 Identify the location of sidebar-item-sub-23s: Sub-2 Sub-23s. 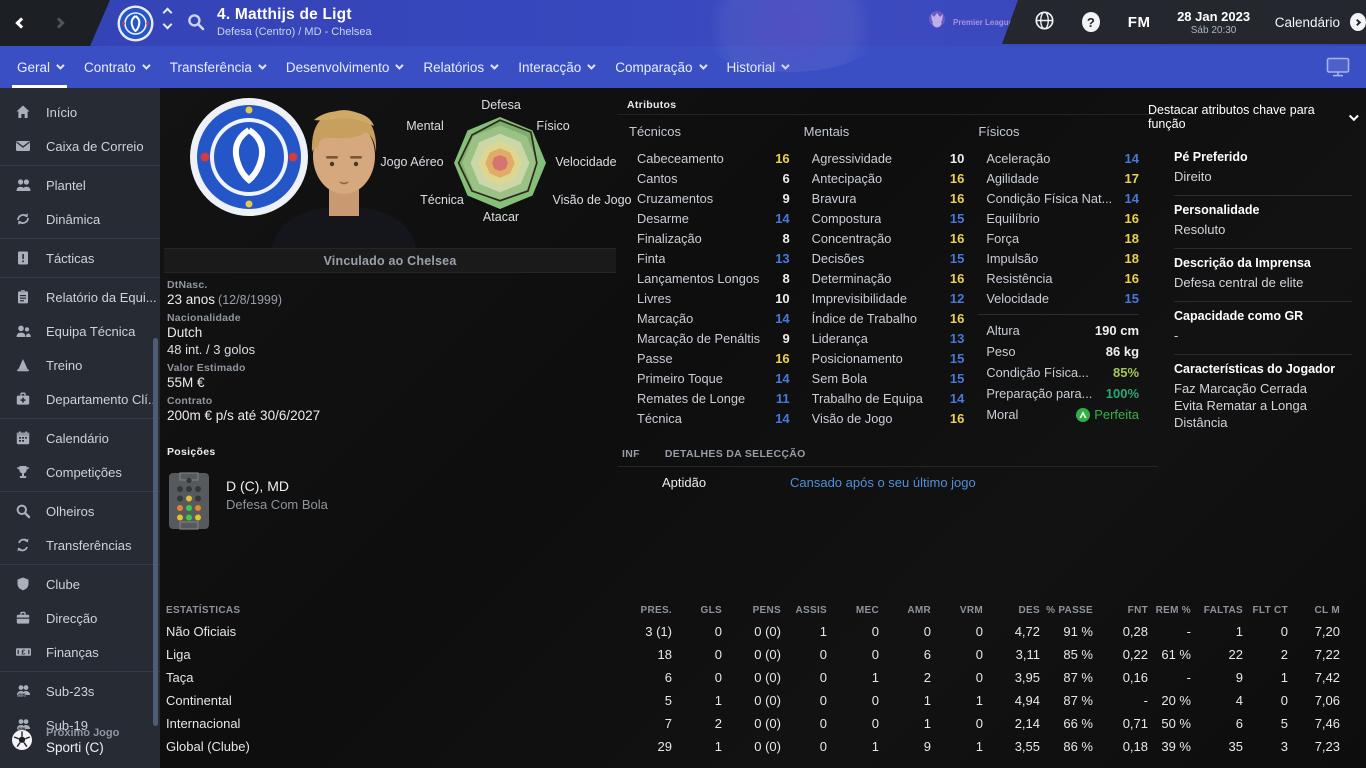
(80, 691).